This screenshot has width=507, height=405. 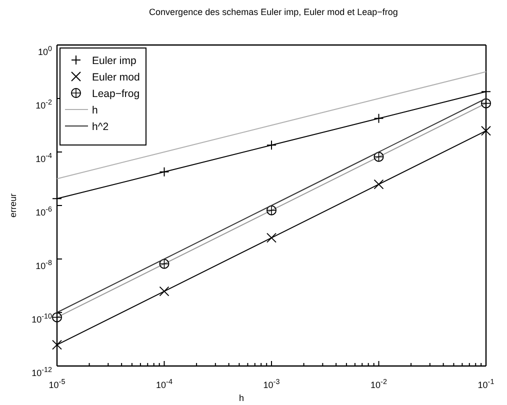 What do you see at coordinates (100, 127) in the screenshot?
I see `legend-label: h^2` at bounding box center [100, 127].